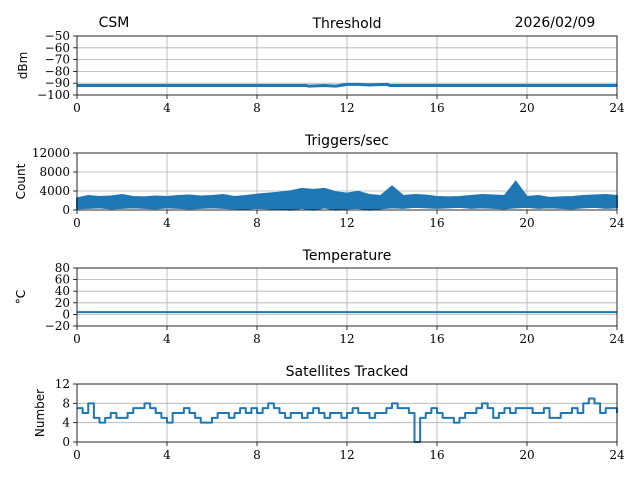 Image resolution: width=640 pixels, height=480 pixels. I want to click on y-tick-label: −80, so click(57, 71).